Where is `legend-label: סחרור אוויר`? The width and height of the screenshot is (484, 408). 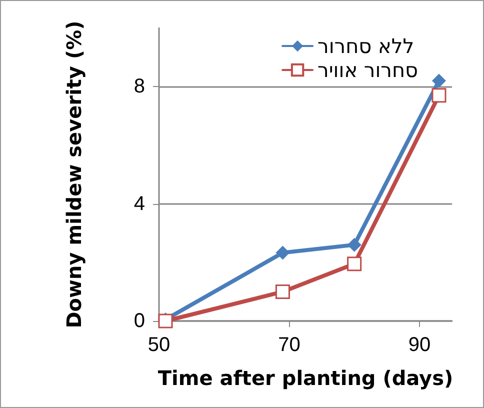
legend-label: סחרור אוויר is located at coordinates (368, 70).